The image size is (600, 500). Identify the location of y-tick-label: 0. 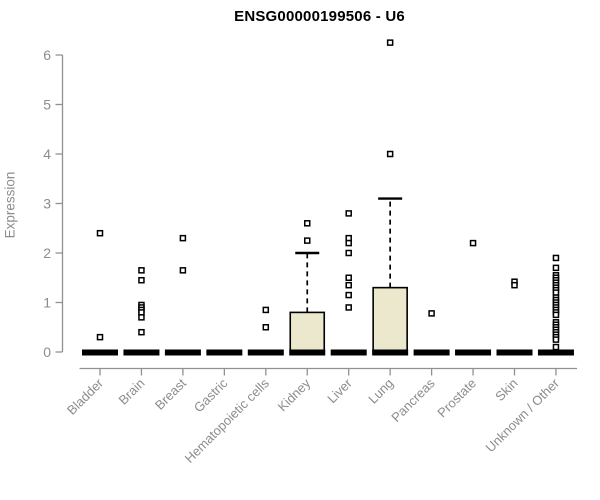
(47, 352).